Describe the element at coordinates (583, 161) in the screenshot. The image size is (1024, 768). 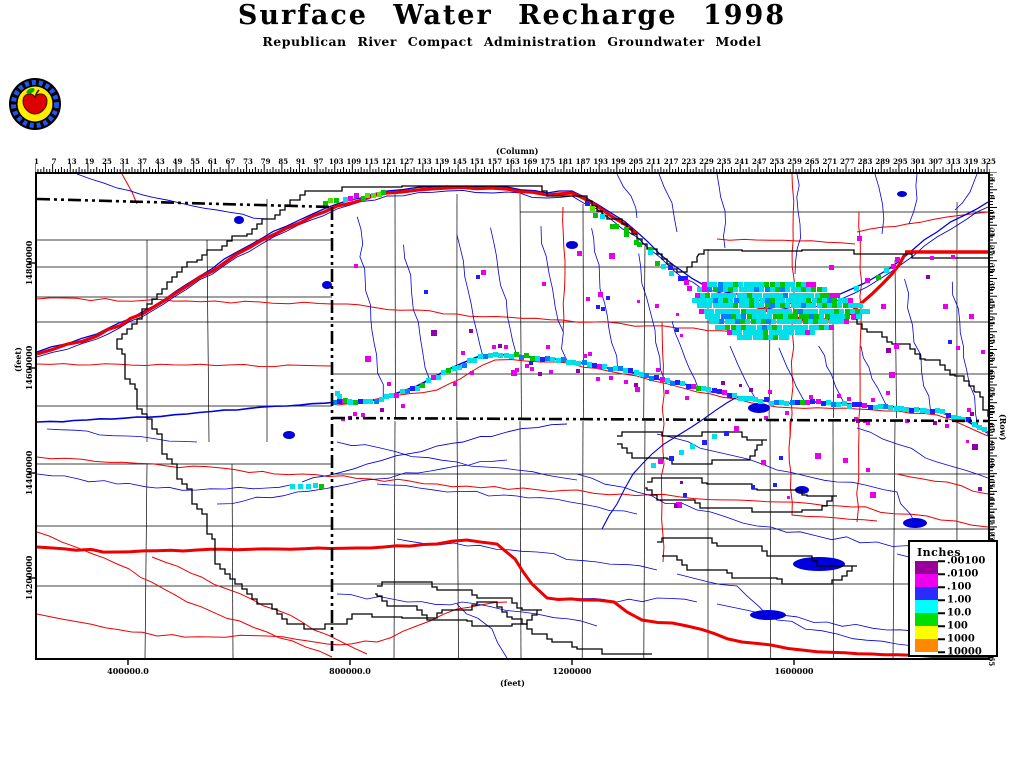
I see `column-tick-label: 187` at that location.